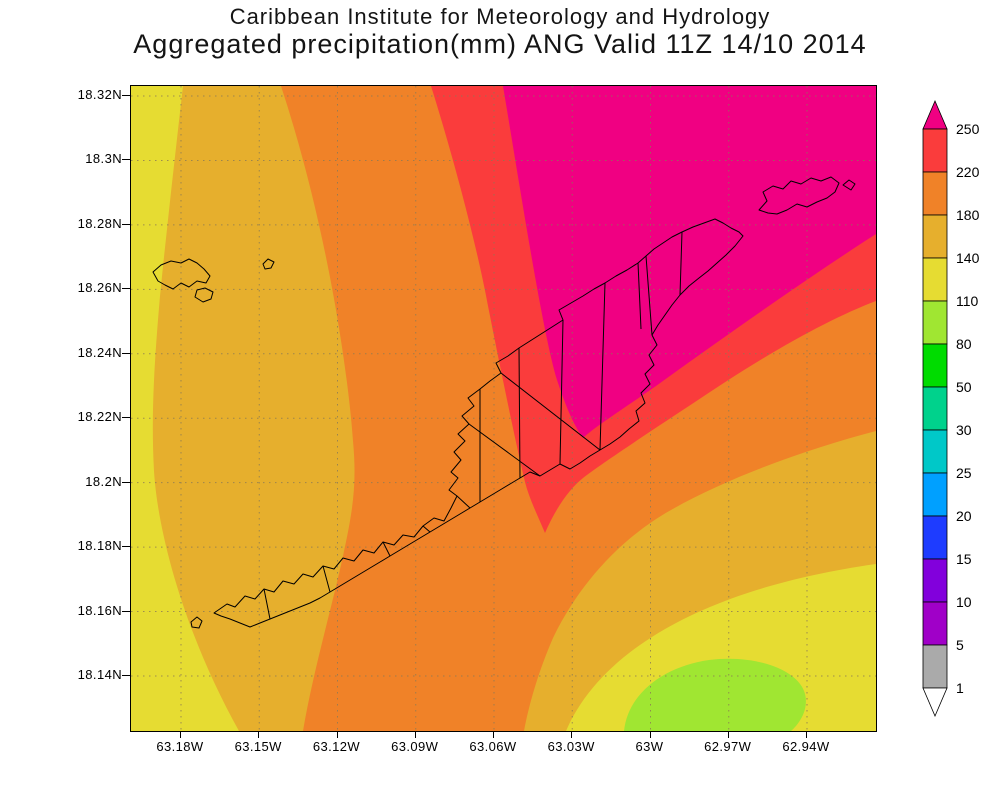  What do you see at coordinates (571, 746) in the screenshot?
I see `lon-label: 63.03W` at bounding box center [571, 746].